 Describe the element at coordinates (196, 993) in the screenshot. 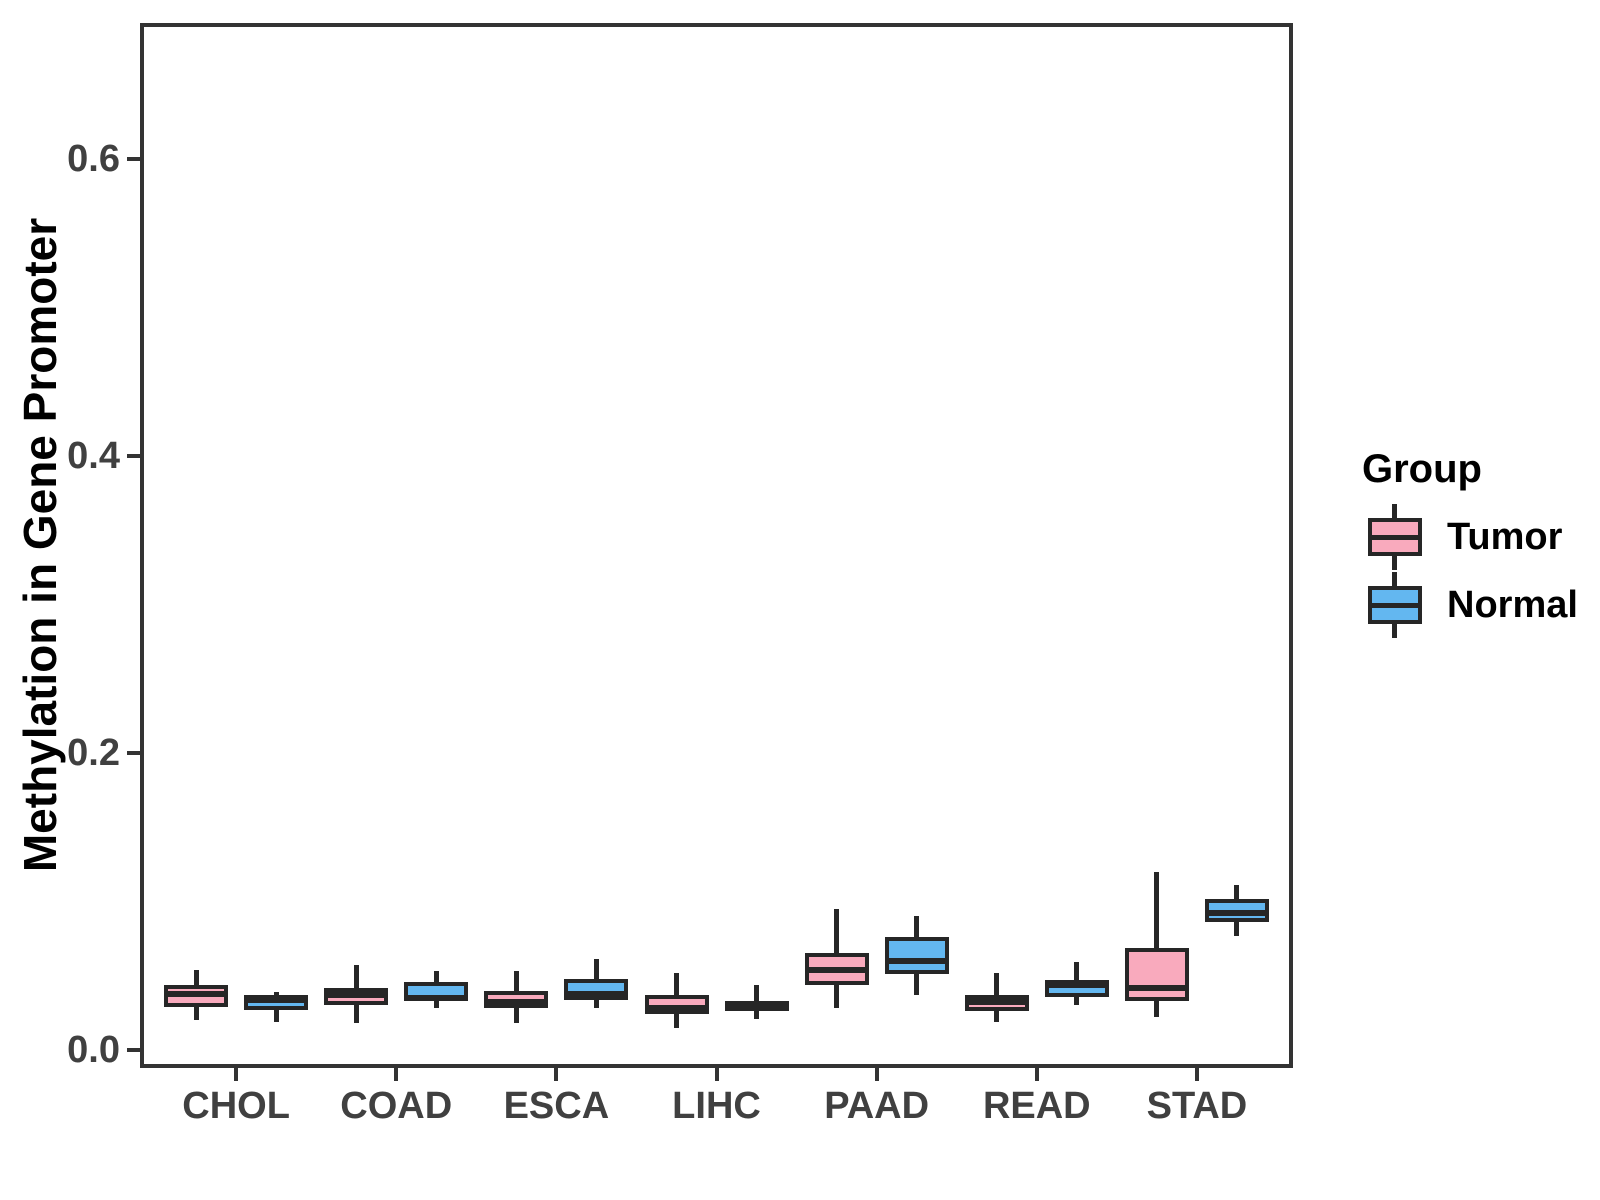

I see `median-tumor-CHOL` at that location.